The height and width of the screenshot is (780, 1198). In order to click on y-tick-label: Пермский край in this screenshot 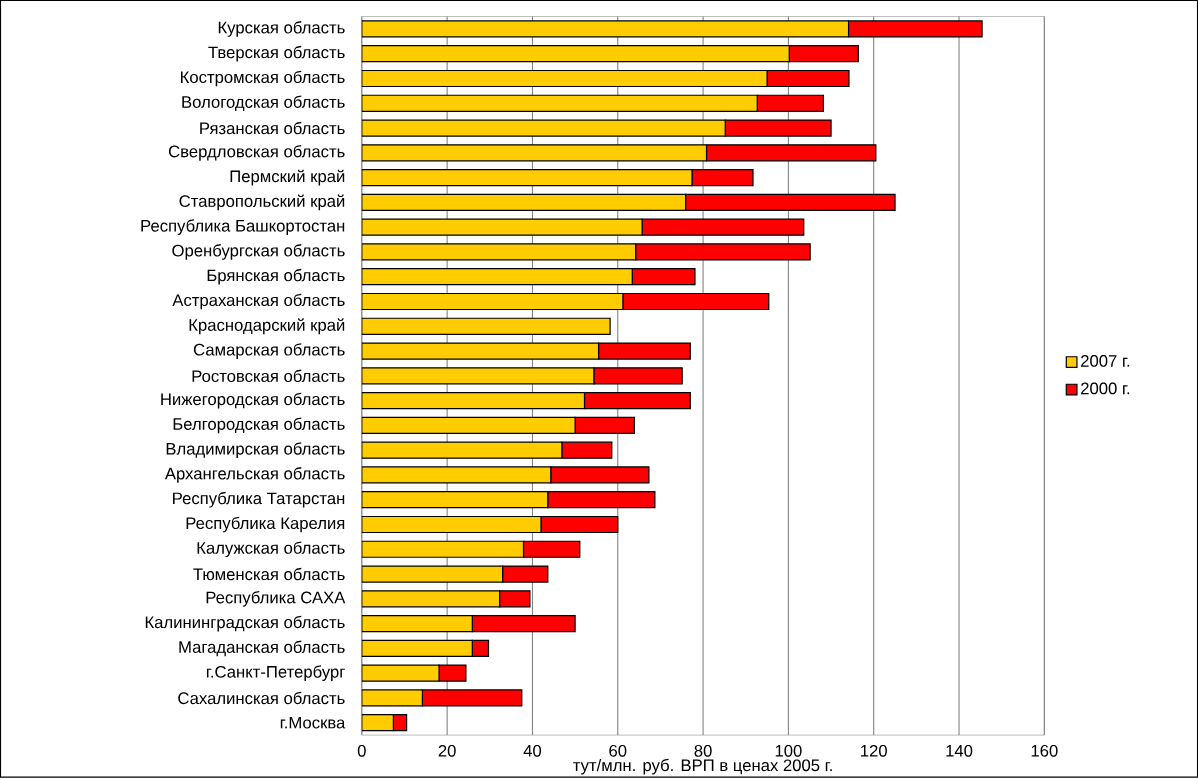, I will do `click(287, 177)`.